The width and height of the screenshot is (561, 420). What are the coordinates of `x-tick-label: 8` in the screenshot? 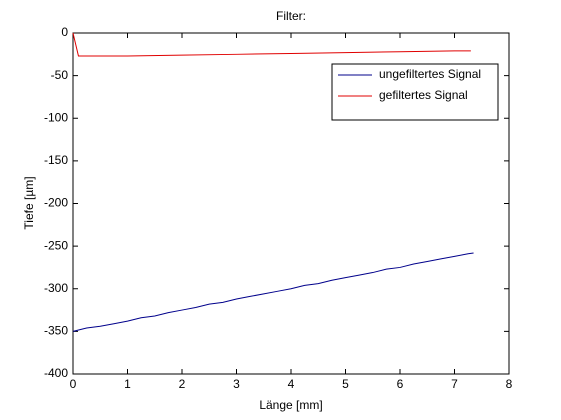 It's located at (509, 384).